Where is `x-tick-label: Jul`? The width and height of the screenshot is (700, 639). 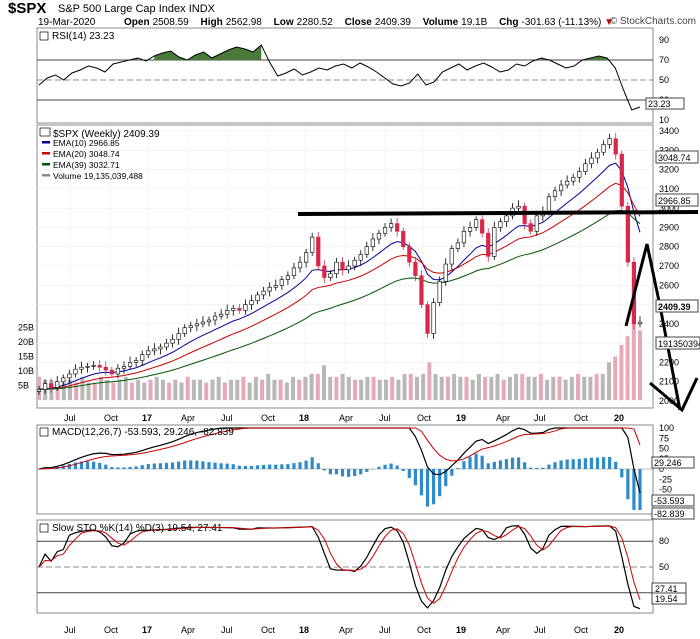
x-tick-label: Jul is located at coordinates (70, 418).